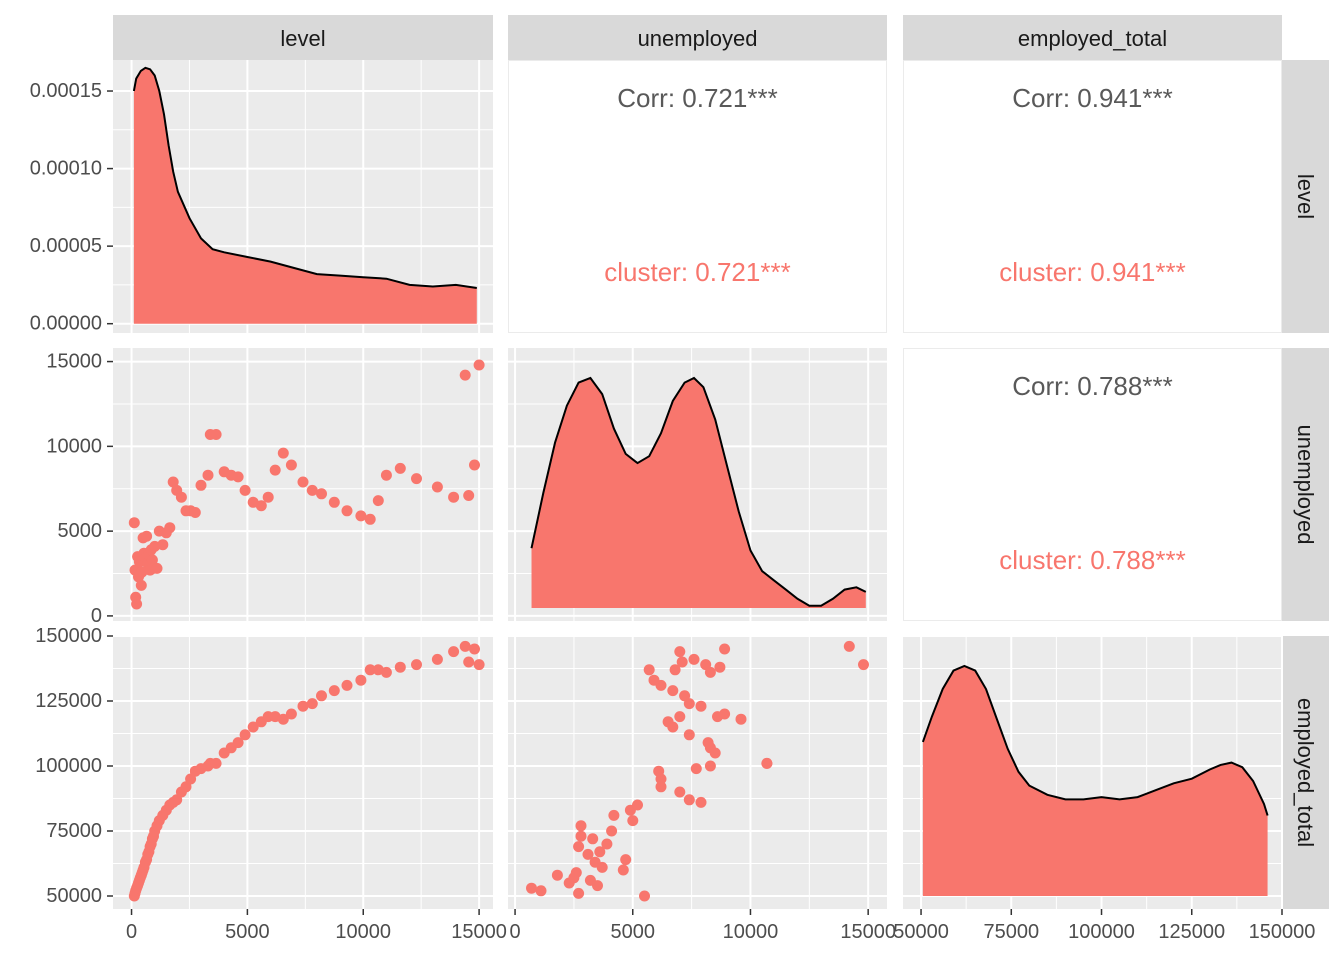 The image size is (1344, 960). What do you see at coordinates (1092, 386) in the screenshot?
I see `corr-label: Corr: 0.788***` at bounding box center [1092, 386].